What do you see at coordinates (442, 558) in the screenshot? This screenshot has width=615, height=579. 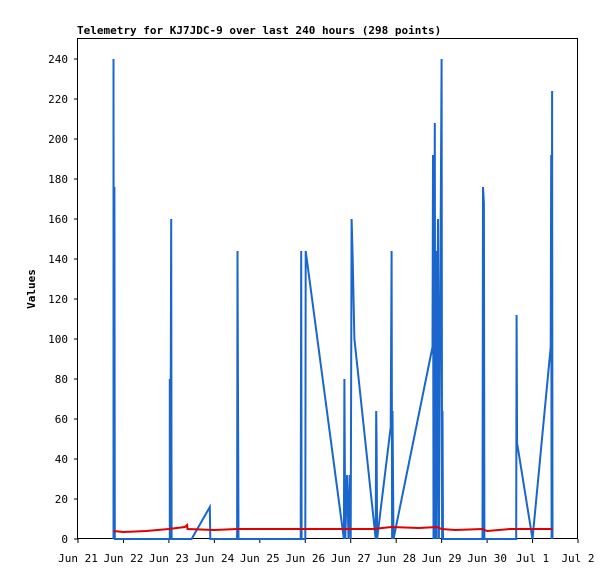 I see `x-tick-label-8: Jun 29` at bounding box center [442, 558].